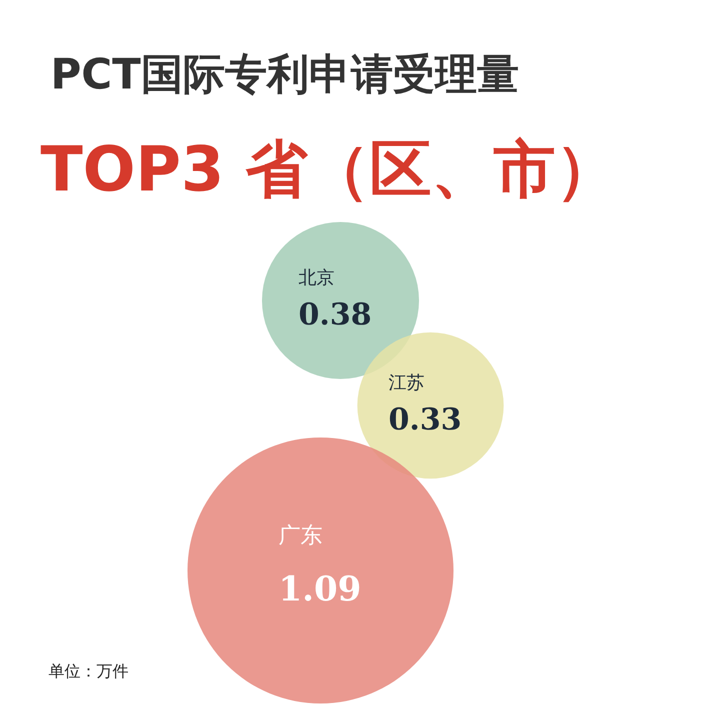  Describe the element at coordinates (329, 169) in the screenshot. I see `text: TOP3 省（区、市）` at that location.